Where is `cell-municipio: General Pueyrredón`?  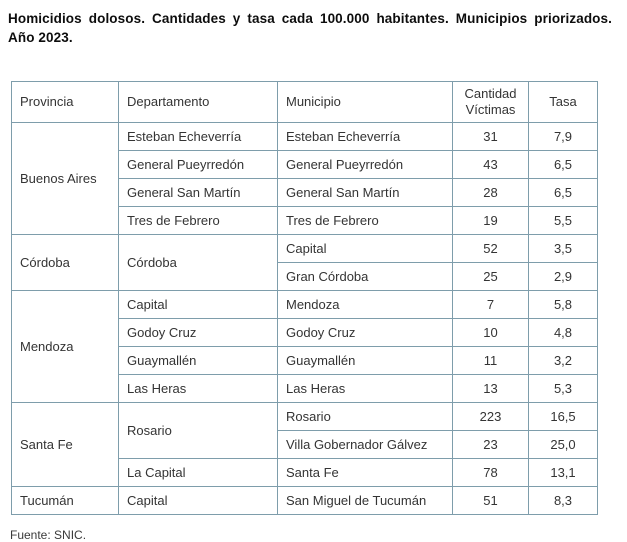
cell-municipio: General Pueyrredón is located at coordinates (365, 164).